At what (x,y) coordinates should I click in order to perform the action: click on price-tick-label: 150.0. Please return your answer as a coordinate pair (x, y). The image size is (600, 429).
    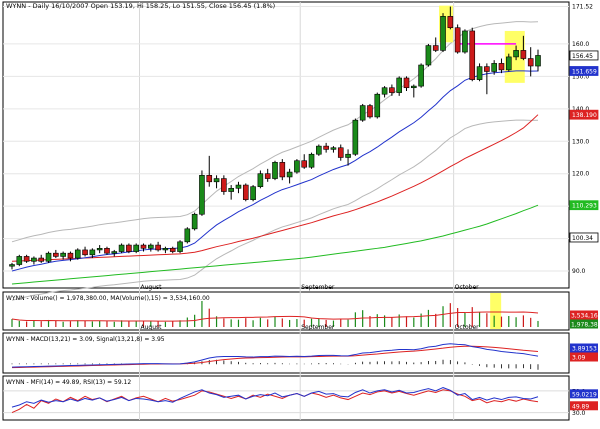
    Looking at the image, I should click on (580, 76).